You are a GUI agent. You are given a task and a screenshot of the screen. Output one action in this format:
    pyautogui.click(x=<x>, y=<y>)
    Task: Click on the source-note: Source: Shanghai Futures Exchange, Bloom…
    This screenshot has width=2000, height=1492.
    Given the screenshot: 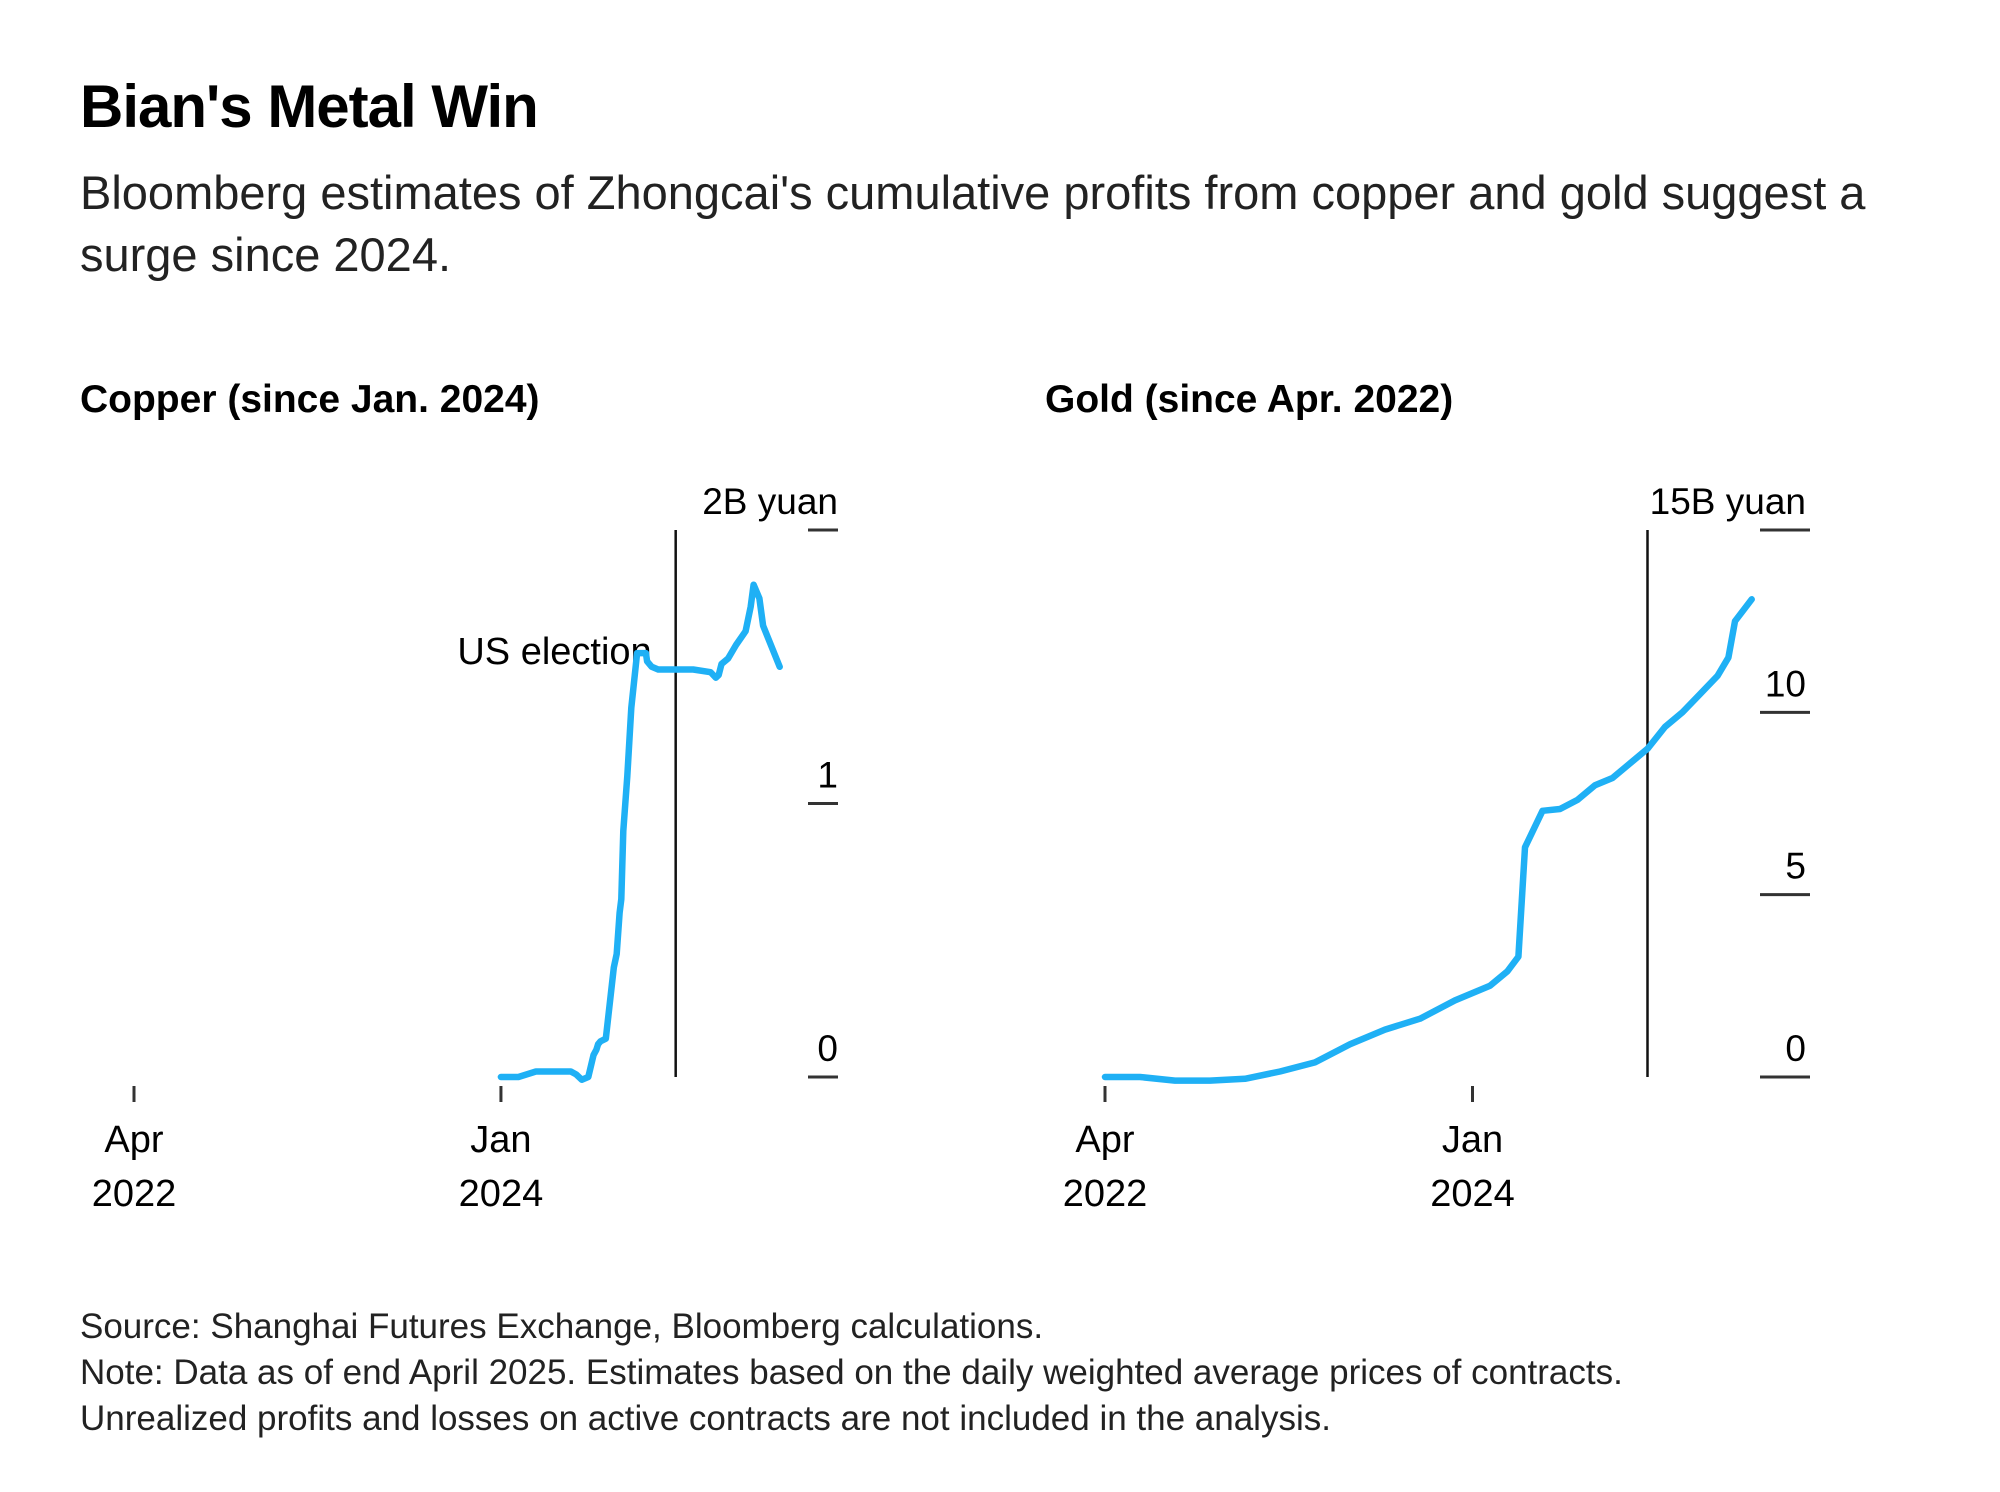 What is the action you would take?
    pyautogui.click(x=562, y=1326)
    